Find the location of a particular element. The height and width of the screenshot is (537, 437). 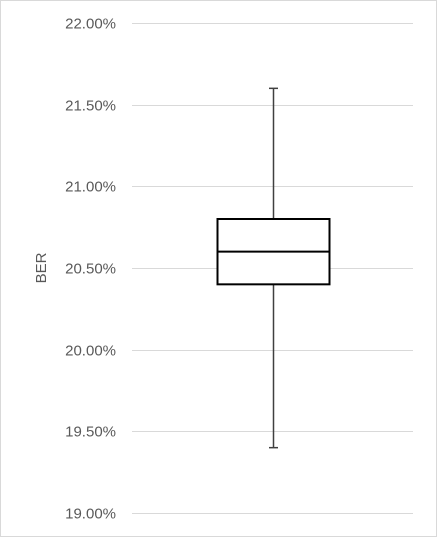

y-tick-label: 19.00% is located at coordinates (90, 514).